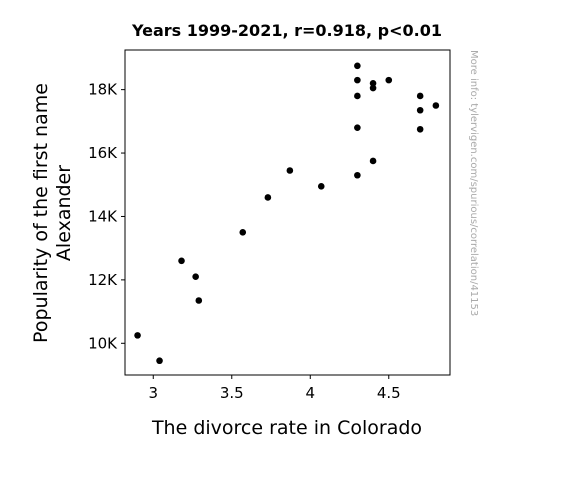  Describe the element at coordinates (274, 388) in the screenshot. I see `x-axis: 3 3.5 4 4.5` at that location.